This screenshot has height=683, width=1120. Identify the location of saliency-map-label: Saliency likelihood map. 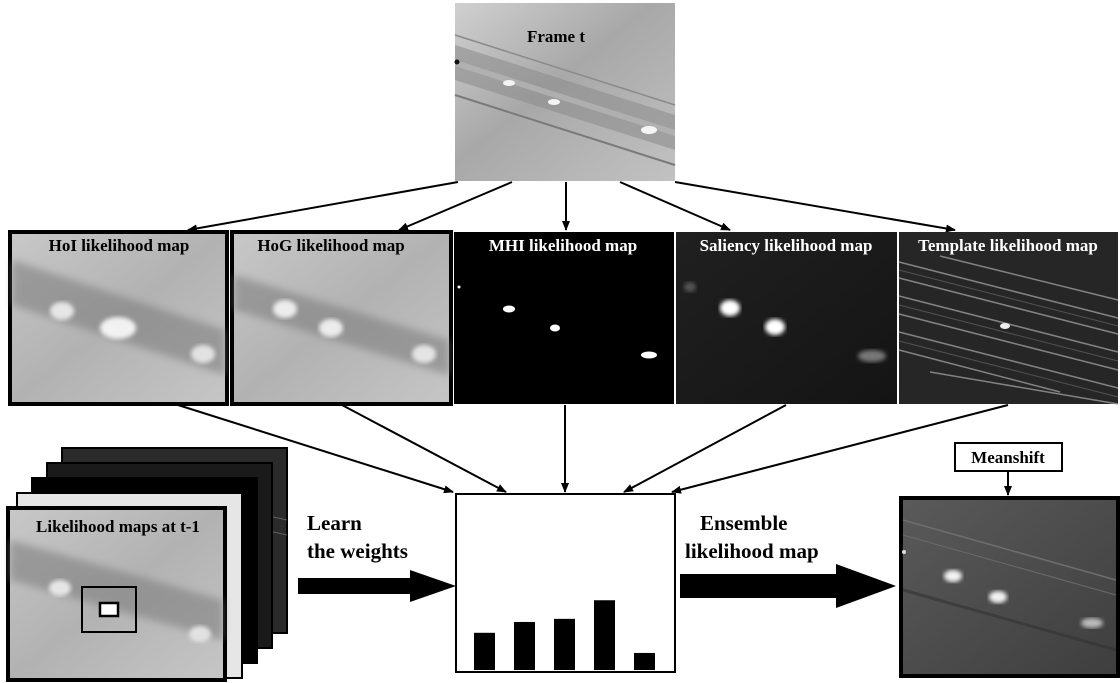
(786, 245).